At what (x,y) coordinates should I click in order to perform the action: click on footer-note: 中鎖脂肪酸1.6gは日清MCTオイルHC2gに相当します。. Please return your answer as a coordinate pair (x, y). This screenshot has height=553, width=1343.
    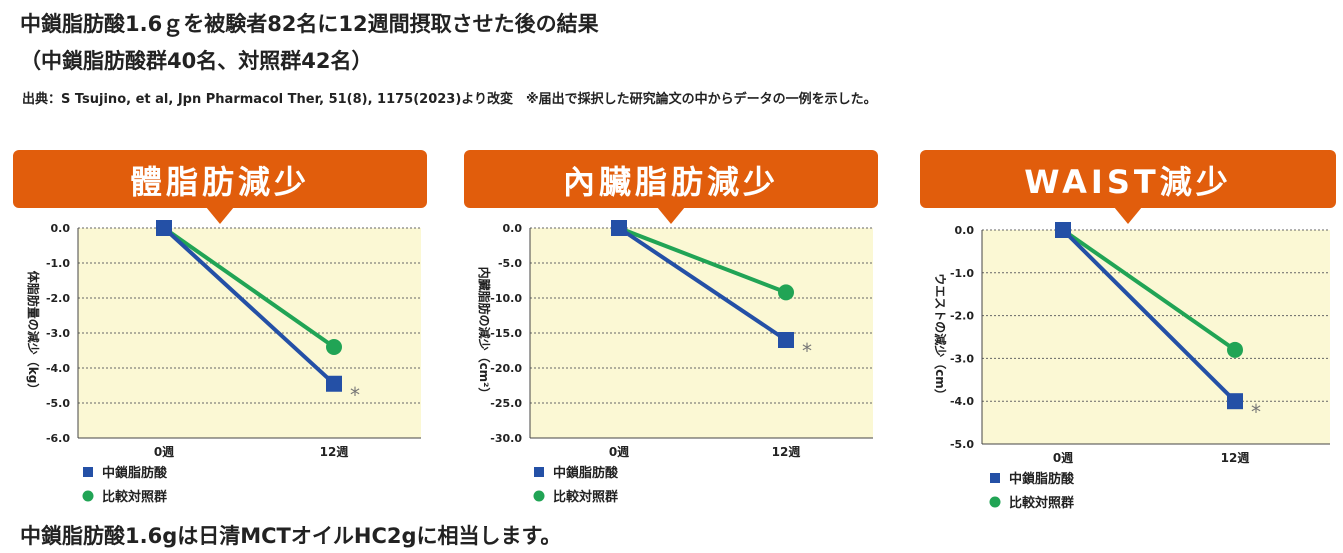
    Looking at the image, I should click on (291, 536).